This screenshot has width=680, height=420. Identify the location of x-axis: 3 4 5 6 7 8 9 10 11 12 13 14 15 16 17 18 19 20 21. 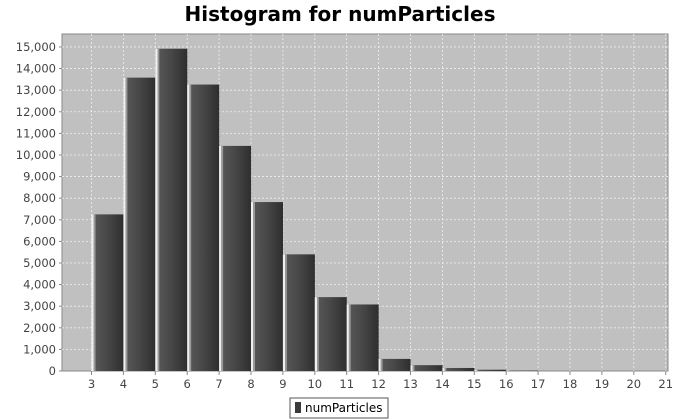
(380, 381).